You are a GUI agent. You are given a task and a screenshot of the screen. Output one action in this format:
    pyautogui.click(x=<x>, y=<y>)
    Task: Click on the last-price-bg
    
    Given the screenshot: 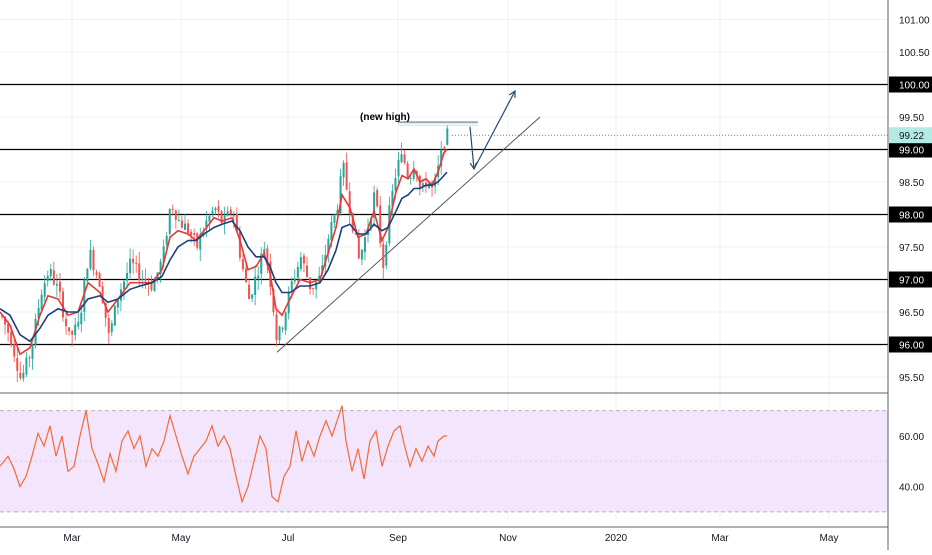 What is the action you would take?
    pyautogui.click(x=910, y=135)
    